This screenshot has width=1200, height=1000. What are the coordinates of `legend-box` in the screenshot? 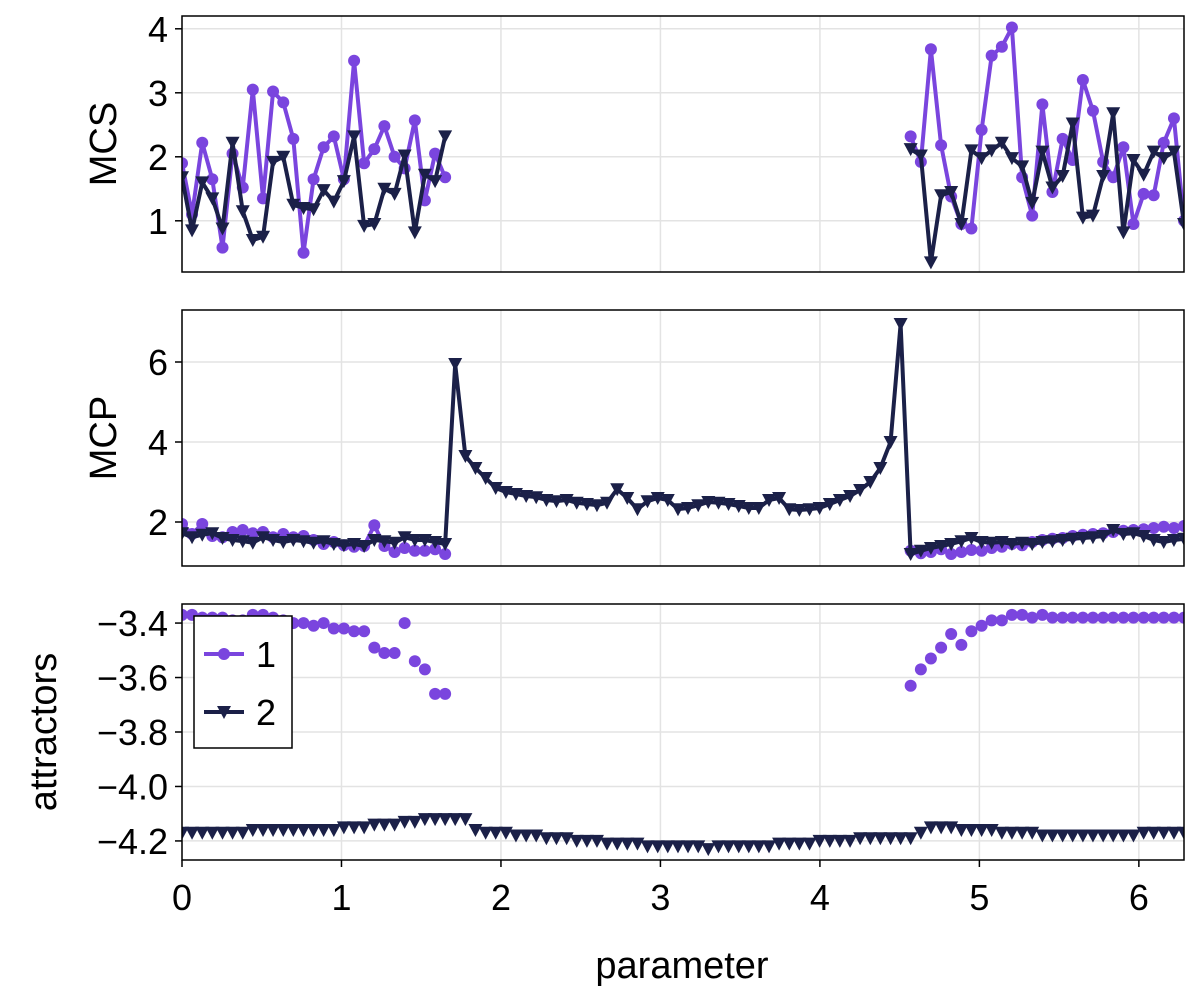 It's located at (243, 682).